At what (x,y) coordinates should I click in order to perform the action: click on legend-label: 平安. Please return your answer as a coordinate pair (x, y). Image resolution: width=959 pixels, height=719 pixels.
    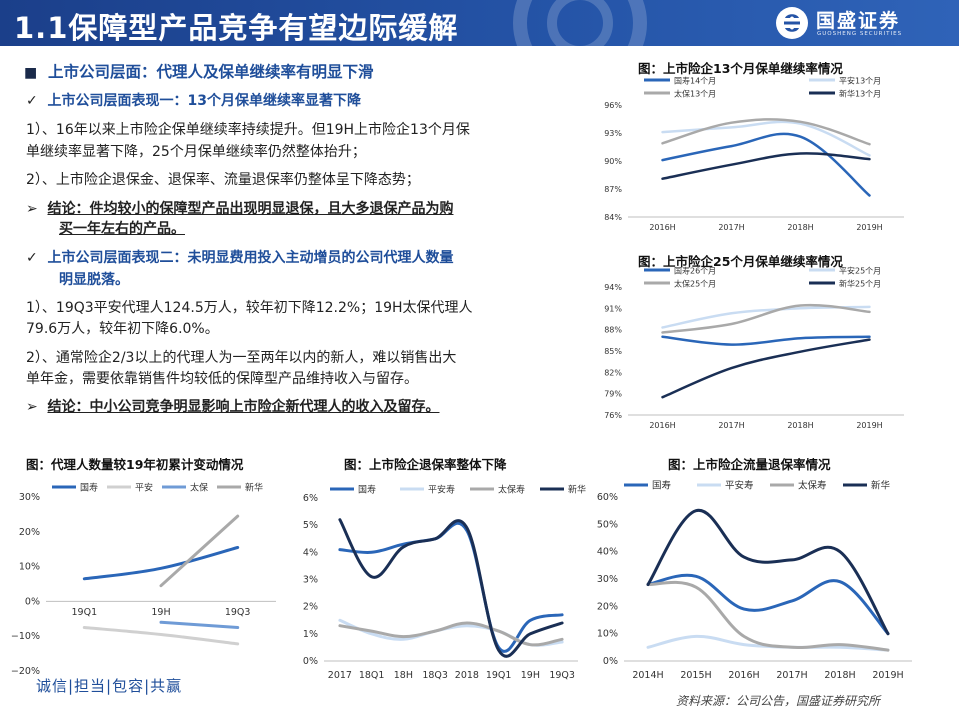
    Looking at the image, I should click on (144, 488).